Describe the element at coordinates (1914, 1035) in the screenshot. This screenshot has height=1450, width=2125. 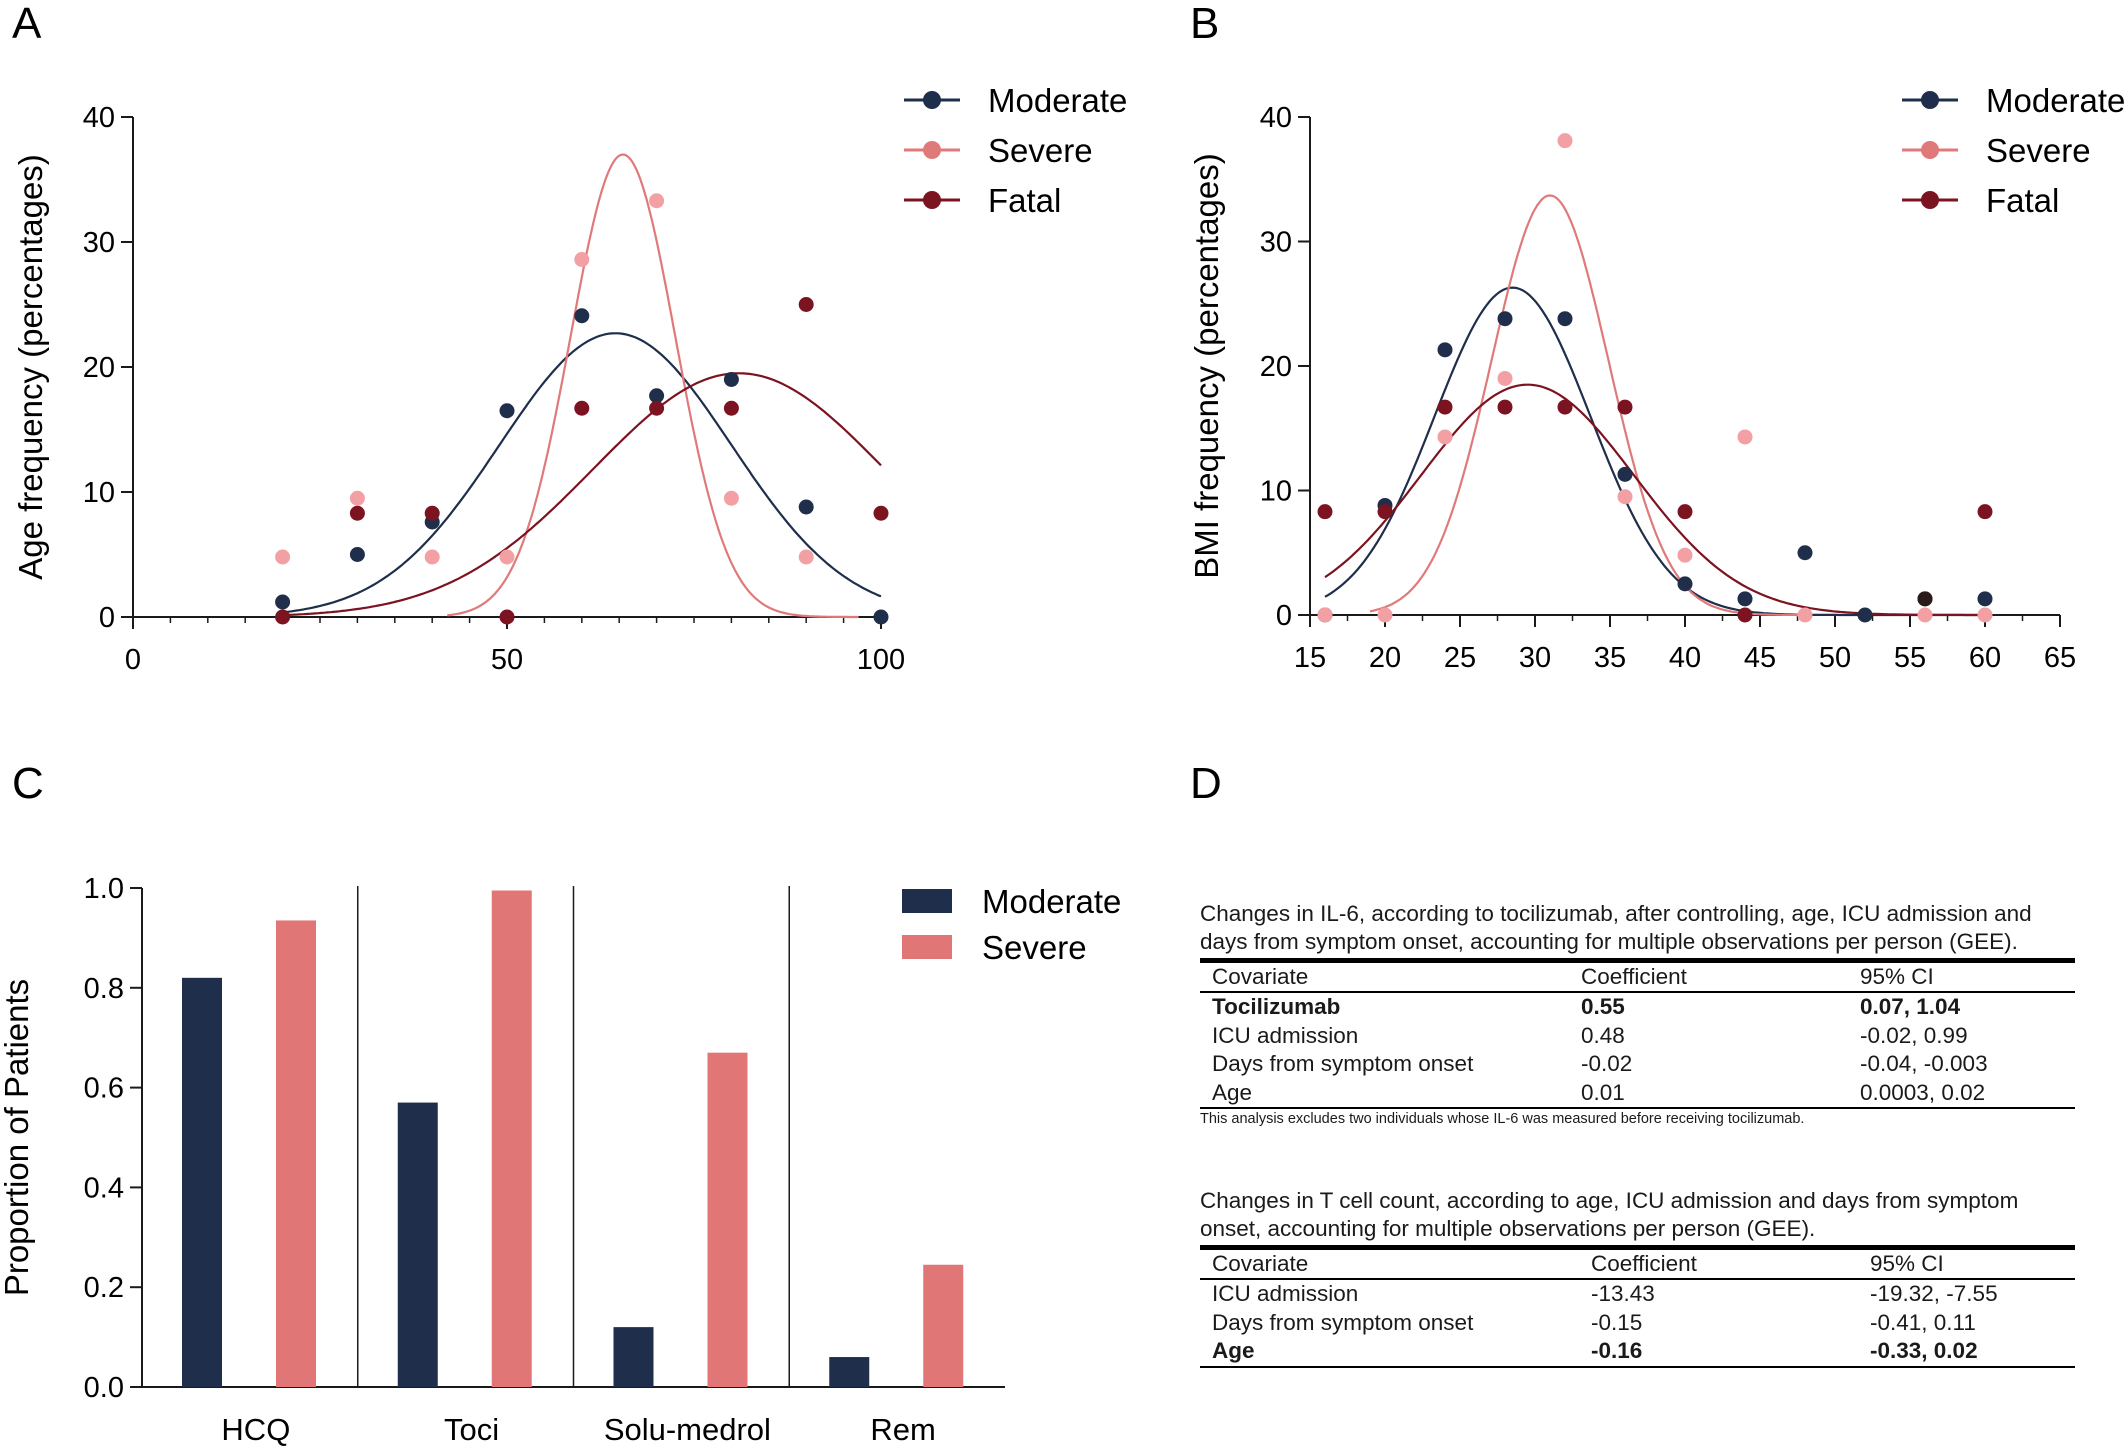
I see `cell-ci: -0.02, 0.99` at that location.